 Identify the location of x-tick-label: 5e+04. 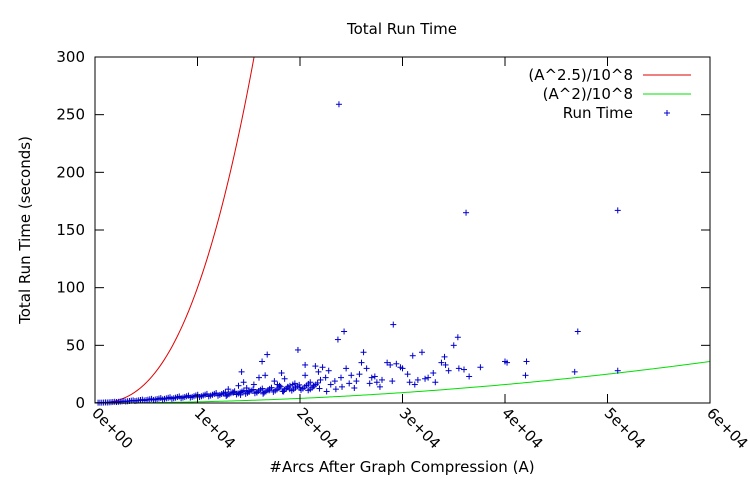
(625, 428).